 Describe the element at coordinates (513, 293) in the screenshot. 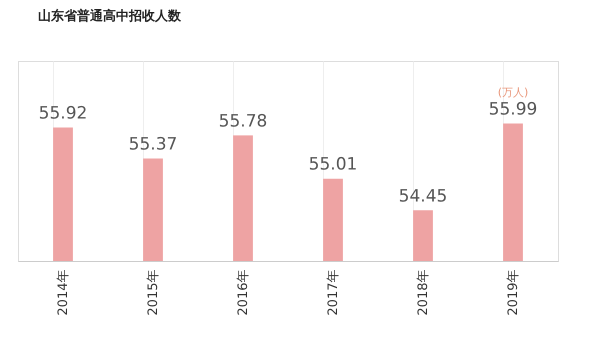

I see `x-tick-label: 2019年` at that location.